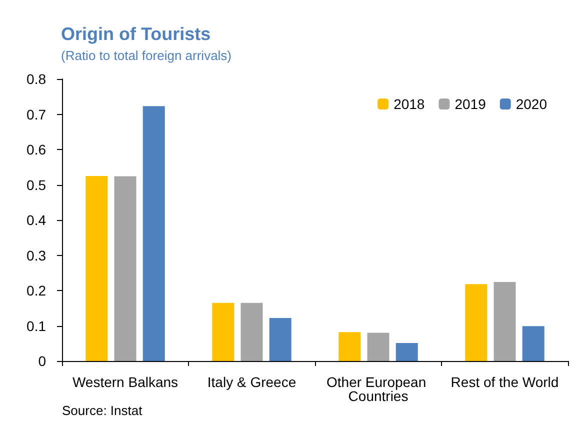 Image resolution: width=582 pixels, height=429 pixels. Describe the element at coordinates (532, 104) in the screenshot. I see `legend-label: 2020` at that location.